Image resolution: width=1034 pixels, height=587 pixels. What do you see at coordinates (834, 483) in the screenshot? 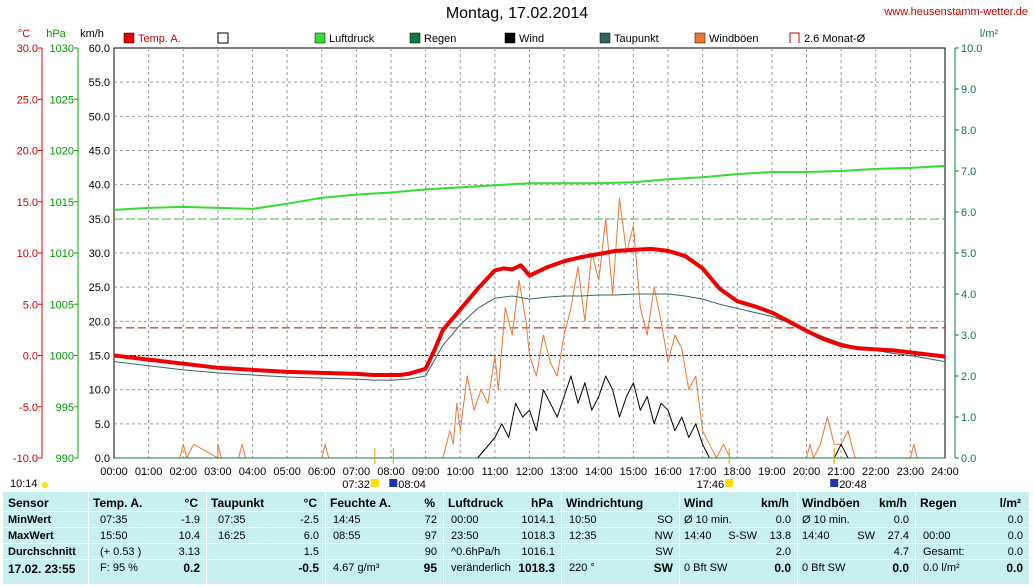
I see `moon-icon` at bounding box center [834, 483].